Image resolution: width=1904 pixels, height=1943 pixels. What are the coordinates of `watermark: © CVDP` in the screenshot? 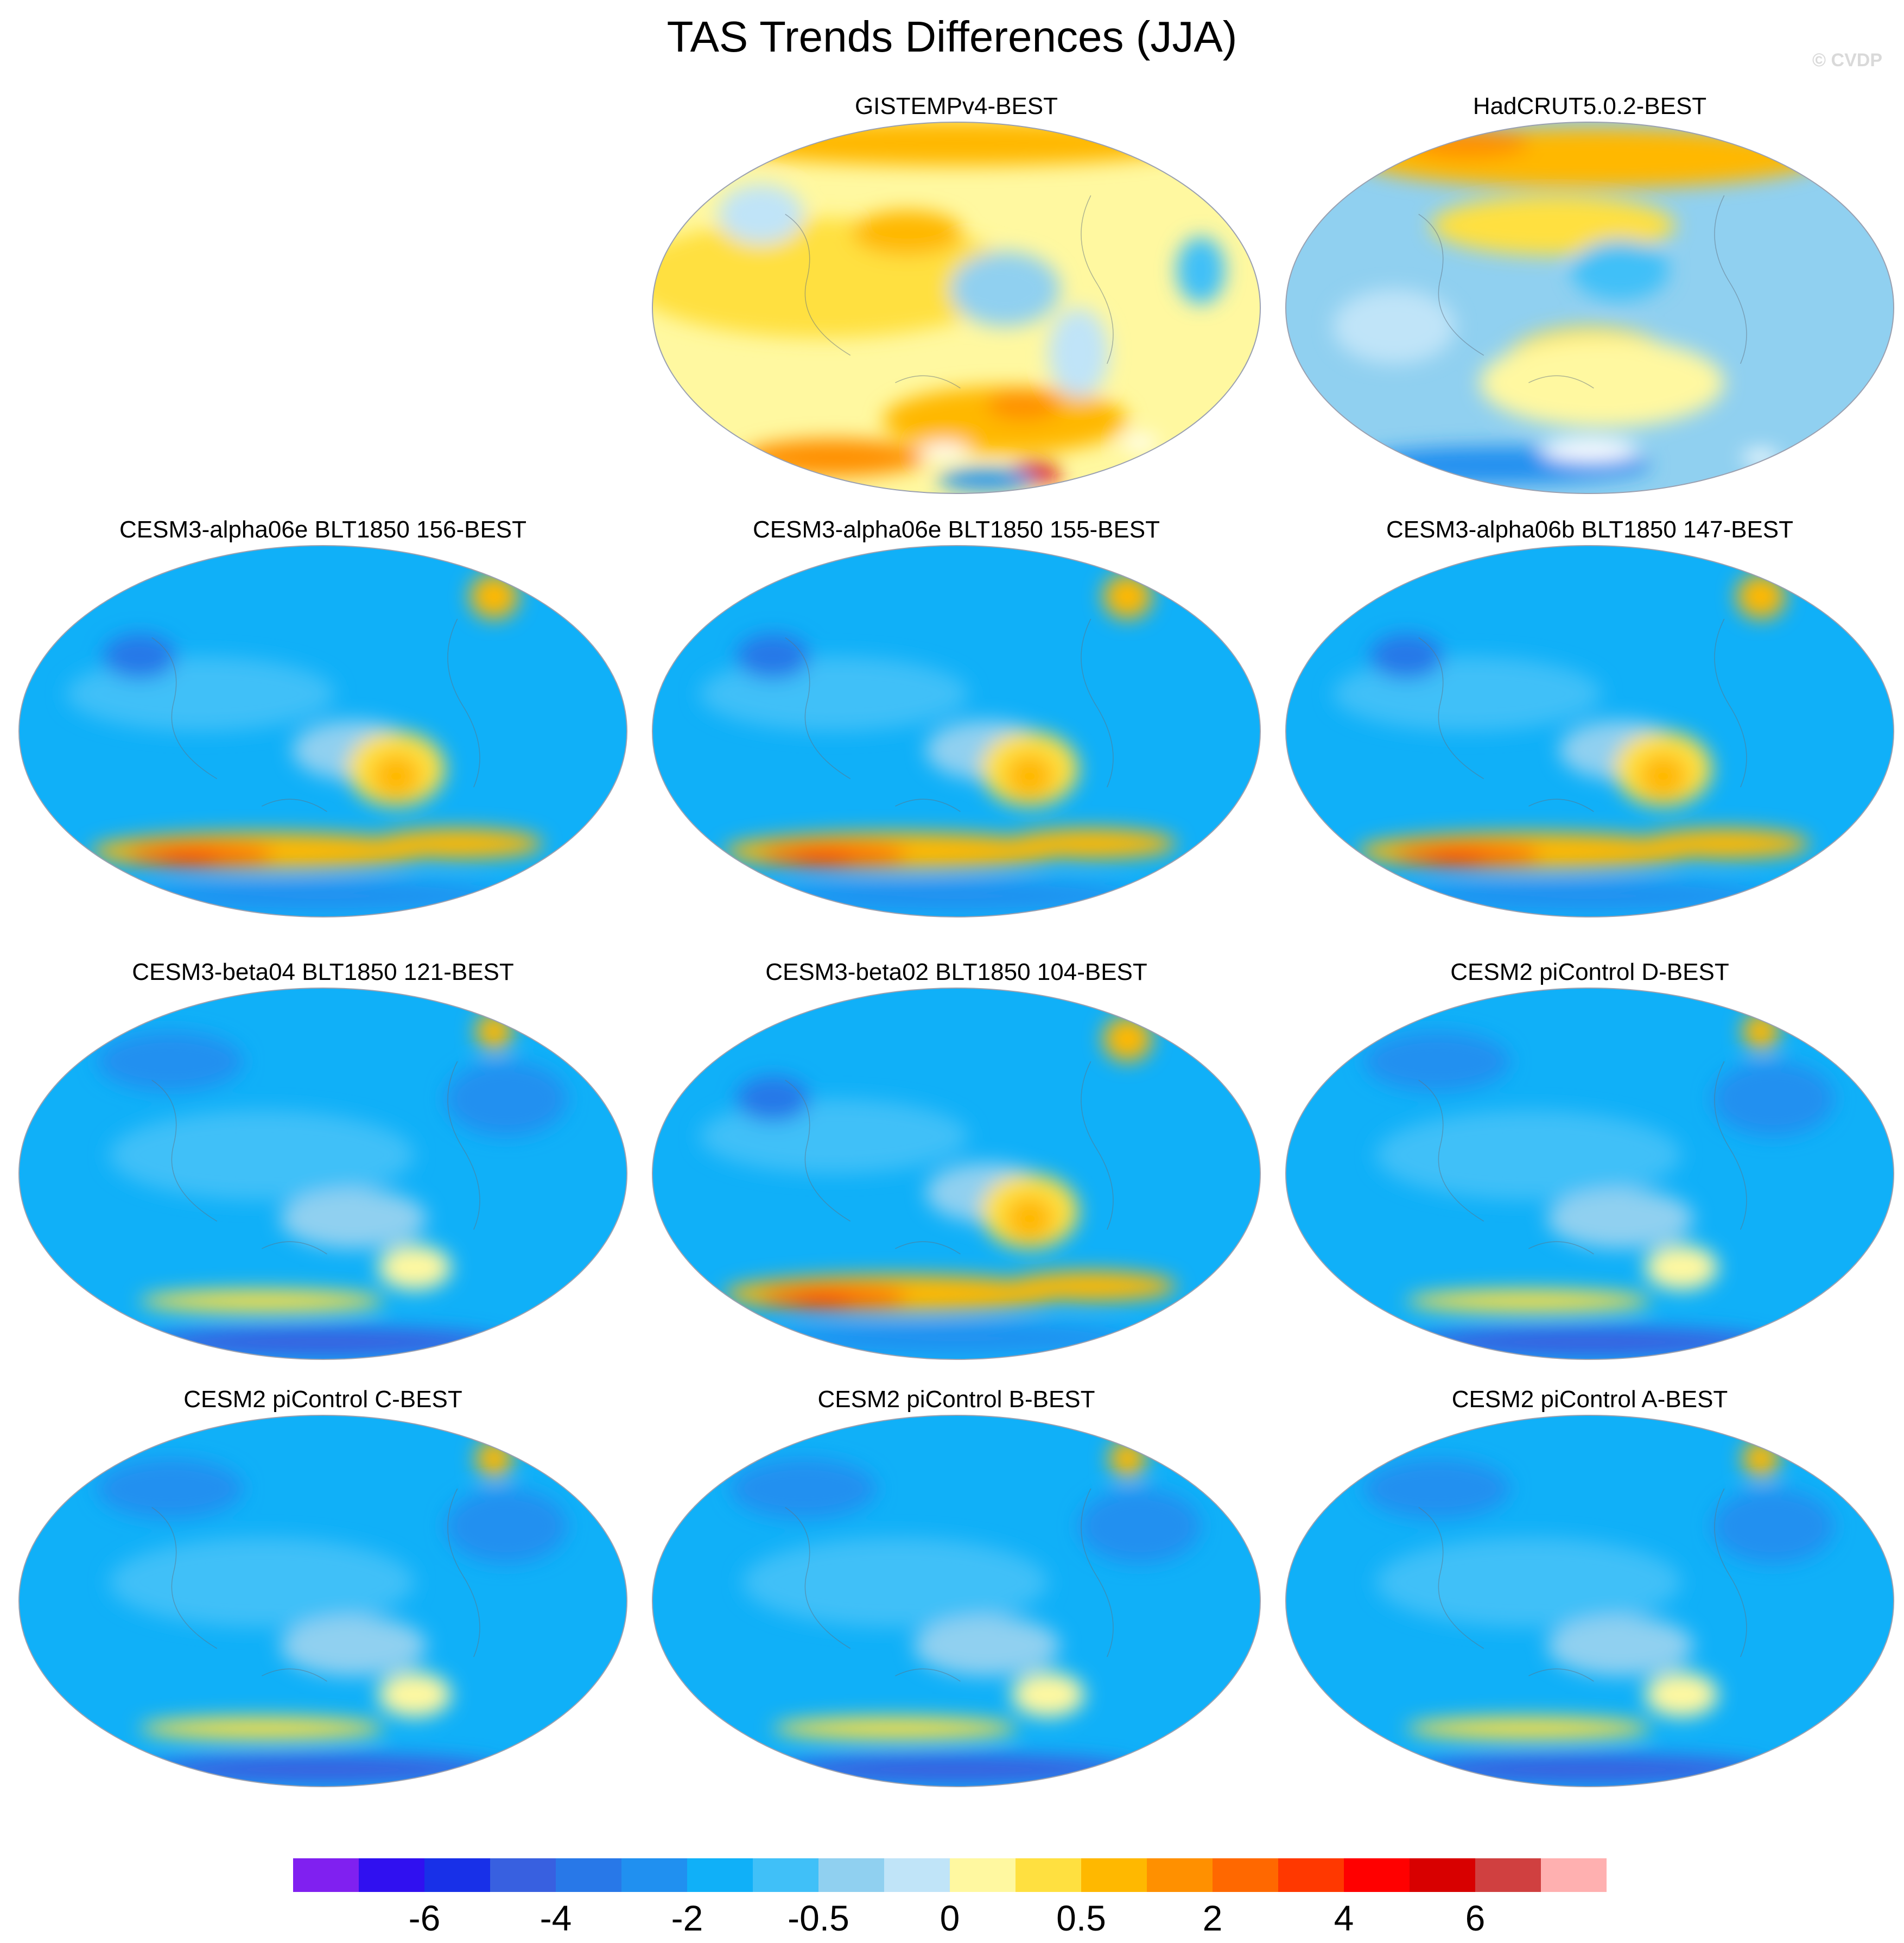 It's located at (1847, 60).